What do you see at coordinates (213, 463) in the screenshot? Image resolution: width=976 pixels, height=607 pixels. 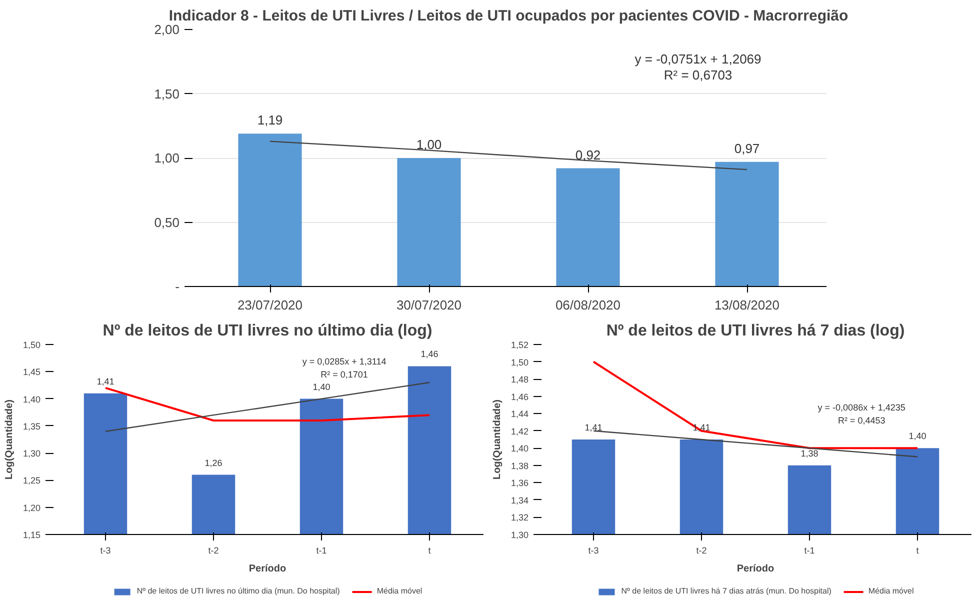 I see `data-label: 1,26` at bounding box center [213, 463].